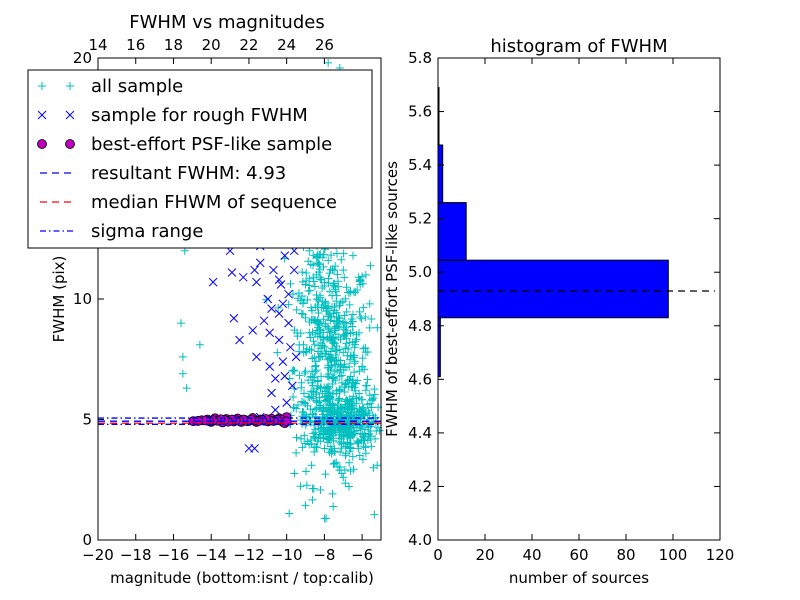 Image resolution: width=800 pixels, height=600 pixels. What do you see at coordinates (82, 58) in the screenshot?
I see `y-tick-label: 20` at bounding box center [82, 58].